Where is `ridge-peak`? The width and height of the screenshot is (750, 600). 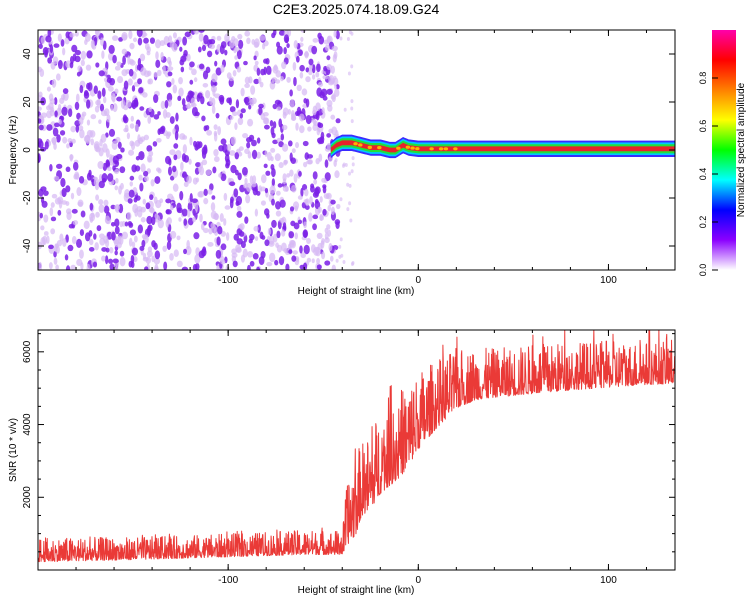
ridge-peak is located at coordinates (365, 146).